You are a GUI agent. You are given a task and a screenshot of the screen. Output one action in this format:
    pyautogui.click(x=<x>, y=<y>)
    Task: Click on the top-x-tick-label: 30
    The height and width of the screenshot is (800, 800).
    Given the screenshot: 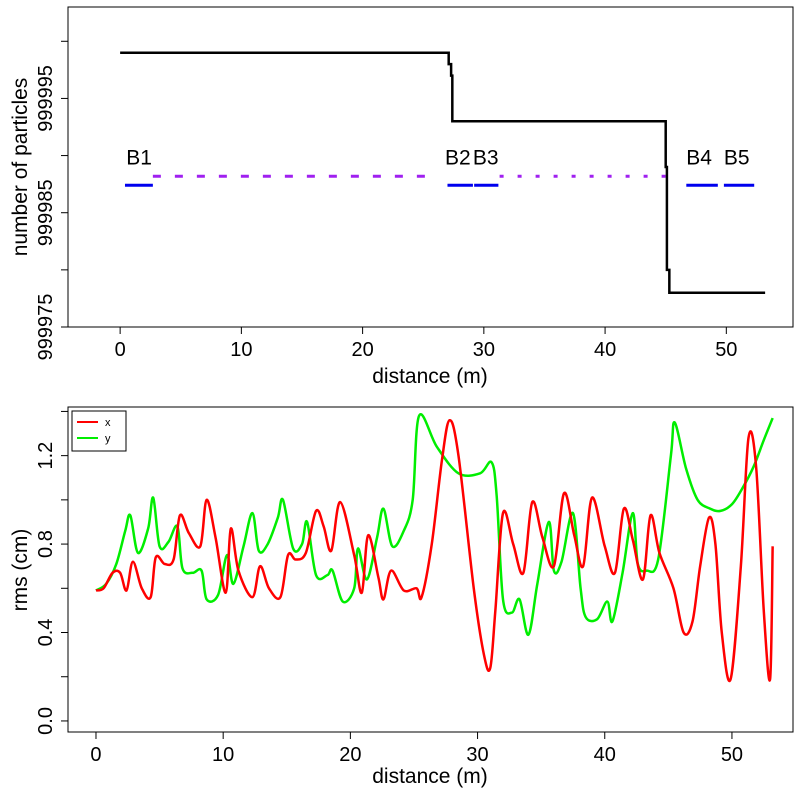 What is the action you would take?
    pyautogui.click(x=484, y=350)
    